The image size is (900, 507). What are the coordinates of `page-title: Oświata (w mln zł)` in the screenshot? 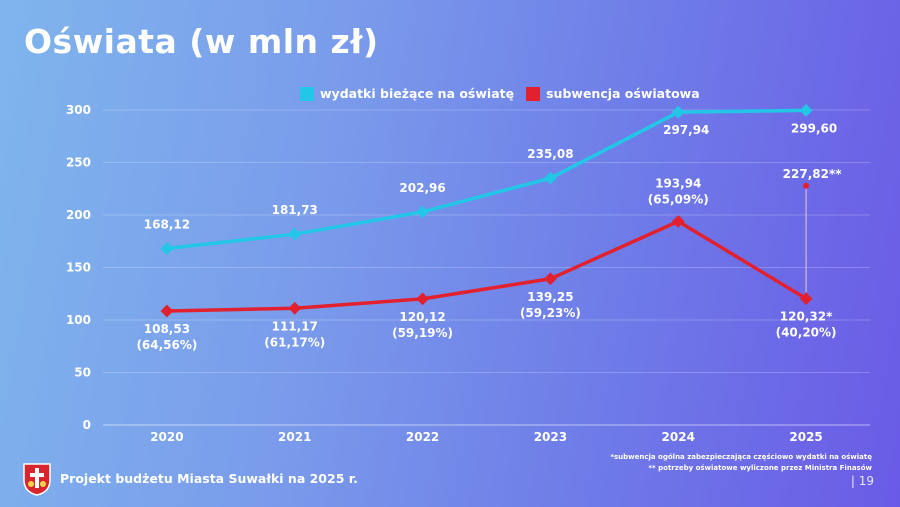 It's located at (201, 41).